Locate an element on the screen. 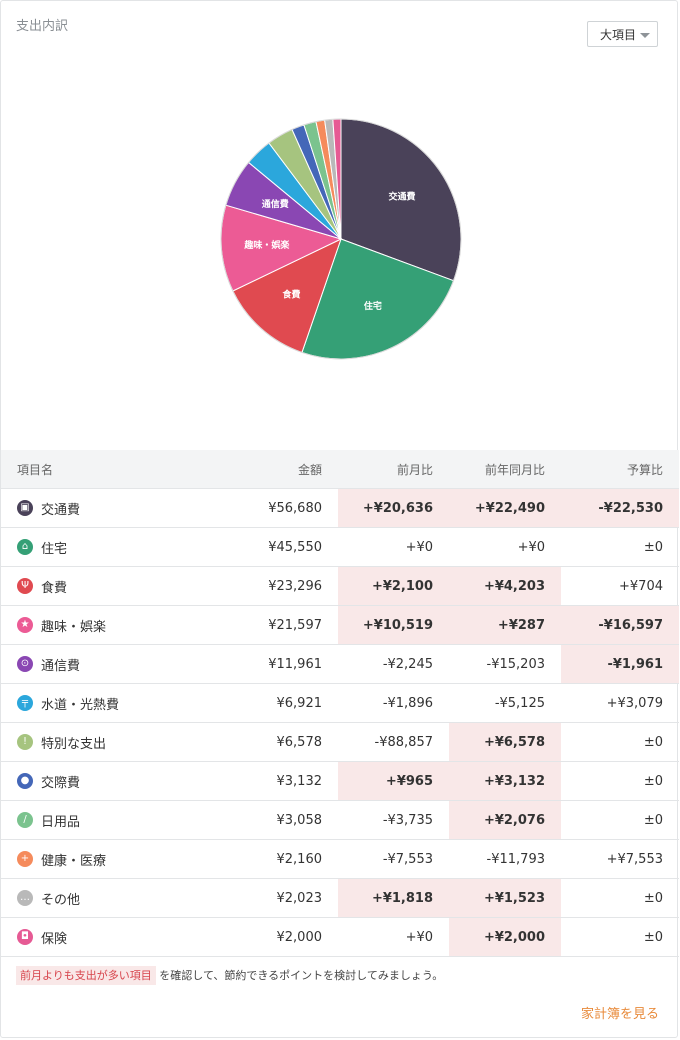  cell-yoy: +¥22,490 is located at coordinates (505, 508).